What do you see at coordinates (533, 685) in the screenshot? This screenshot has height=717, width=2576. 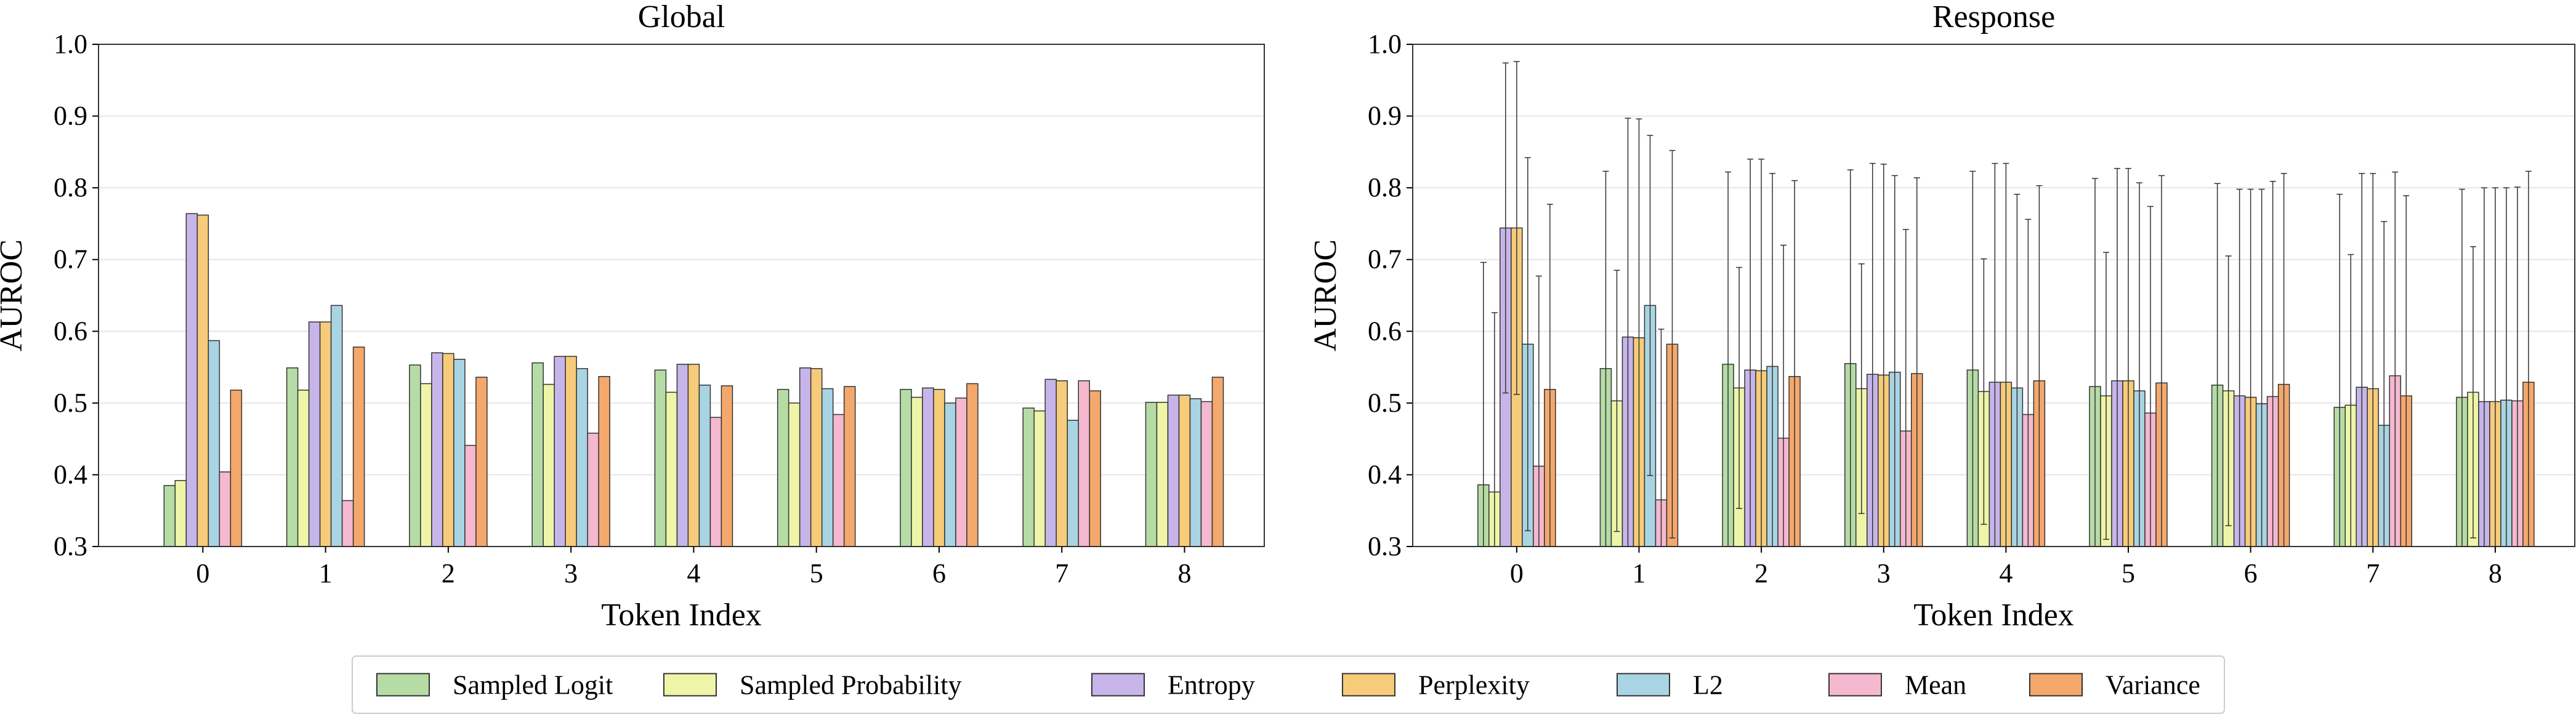 I see `legend-label: Sampled Logit` at bounding box center [533, 685].